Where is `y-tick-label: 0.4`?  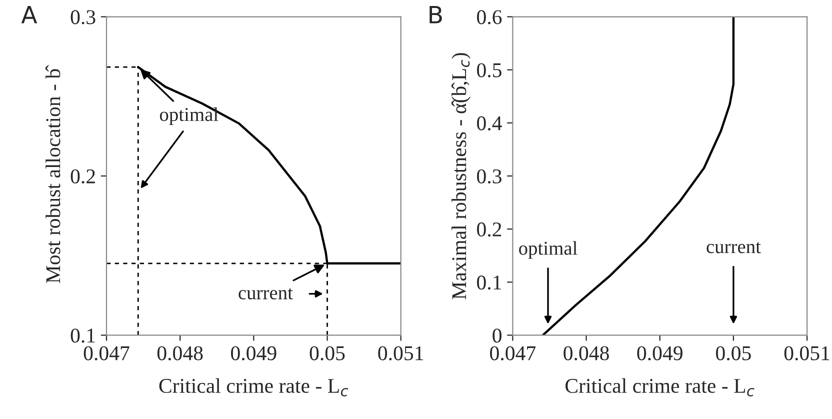 y-tick-label: 0.4 is located at coordinates (489, 123).